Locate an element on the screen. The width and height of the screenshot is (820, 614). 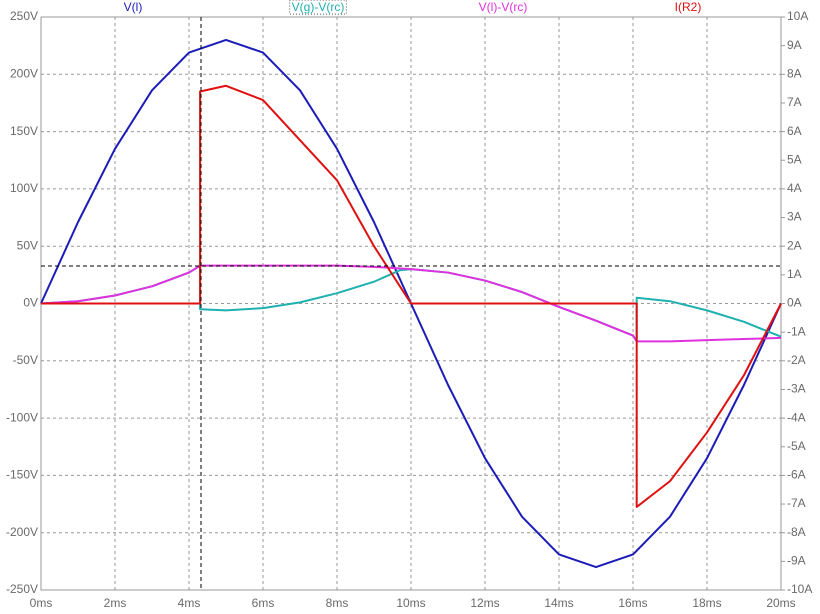
x-tick-label: 12ms is located at coordinates (484, 603).